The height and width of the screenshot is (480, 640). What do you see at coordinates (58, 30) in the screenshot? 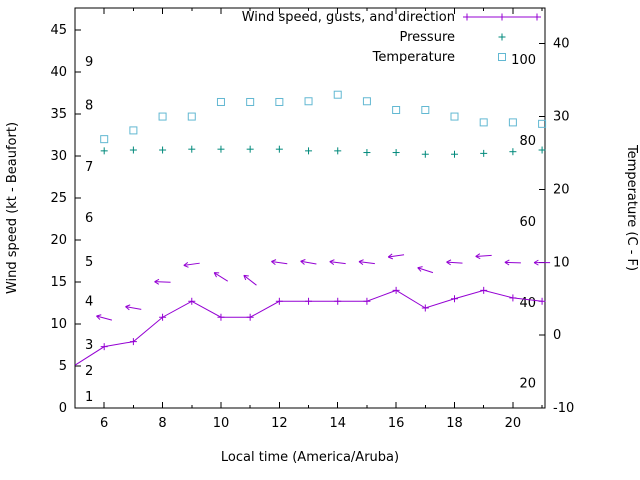
I see `left-axis-tick-label: 45` at bounding box center [58, 30].